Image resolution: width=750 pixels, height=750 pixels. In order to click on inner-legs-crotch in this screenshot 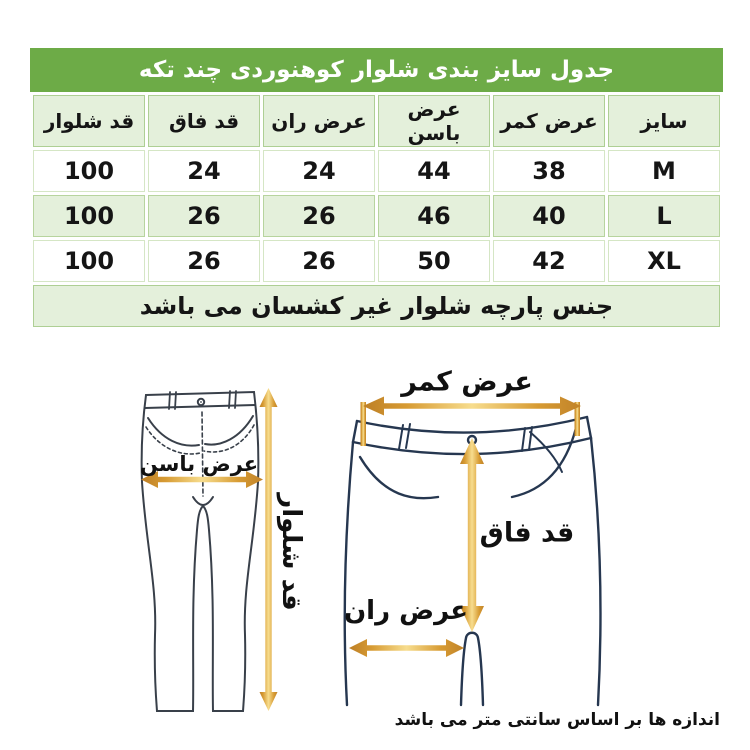, I will do `click(472, 669)`.